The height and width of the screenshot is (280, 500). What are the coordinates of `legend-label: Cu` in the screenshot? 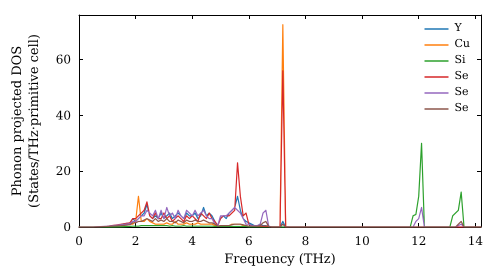 It's located at (462, 43).